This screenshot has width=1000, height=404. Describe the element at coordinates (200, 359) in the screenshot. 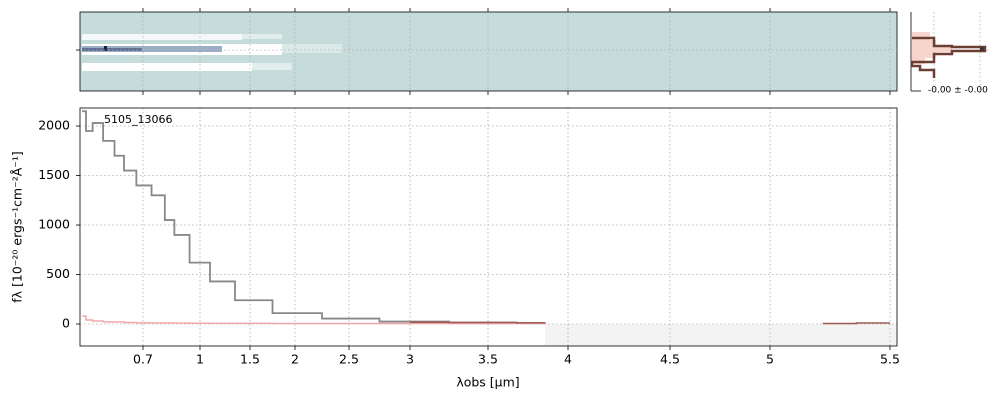

I see `x-tick-label: 1` at that location.